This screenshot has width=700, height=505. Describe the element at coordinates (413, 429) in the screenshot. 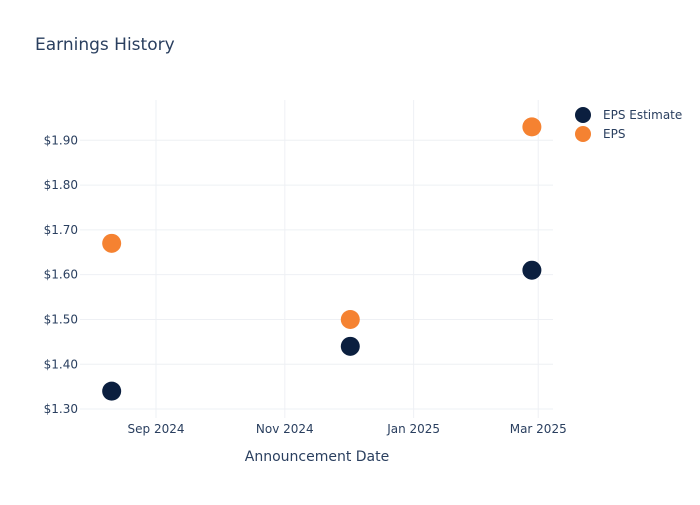

I see `x-tick-label: Jan 2025` at that location.